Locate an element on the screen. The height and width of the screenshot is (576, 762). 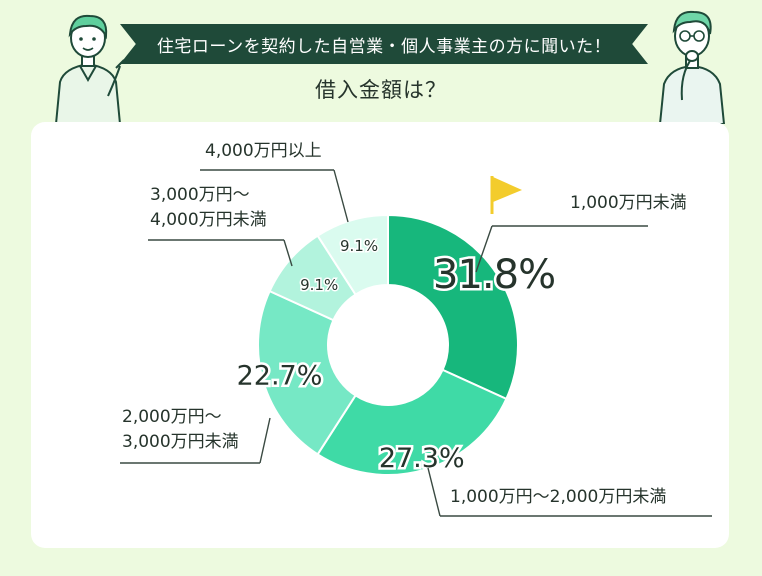
chart-question: 借入金額は？ is located at coordinates (381, 90).